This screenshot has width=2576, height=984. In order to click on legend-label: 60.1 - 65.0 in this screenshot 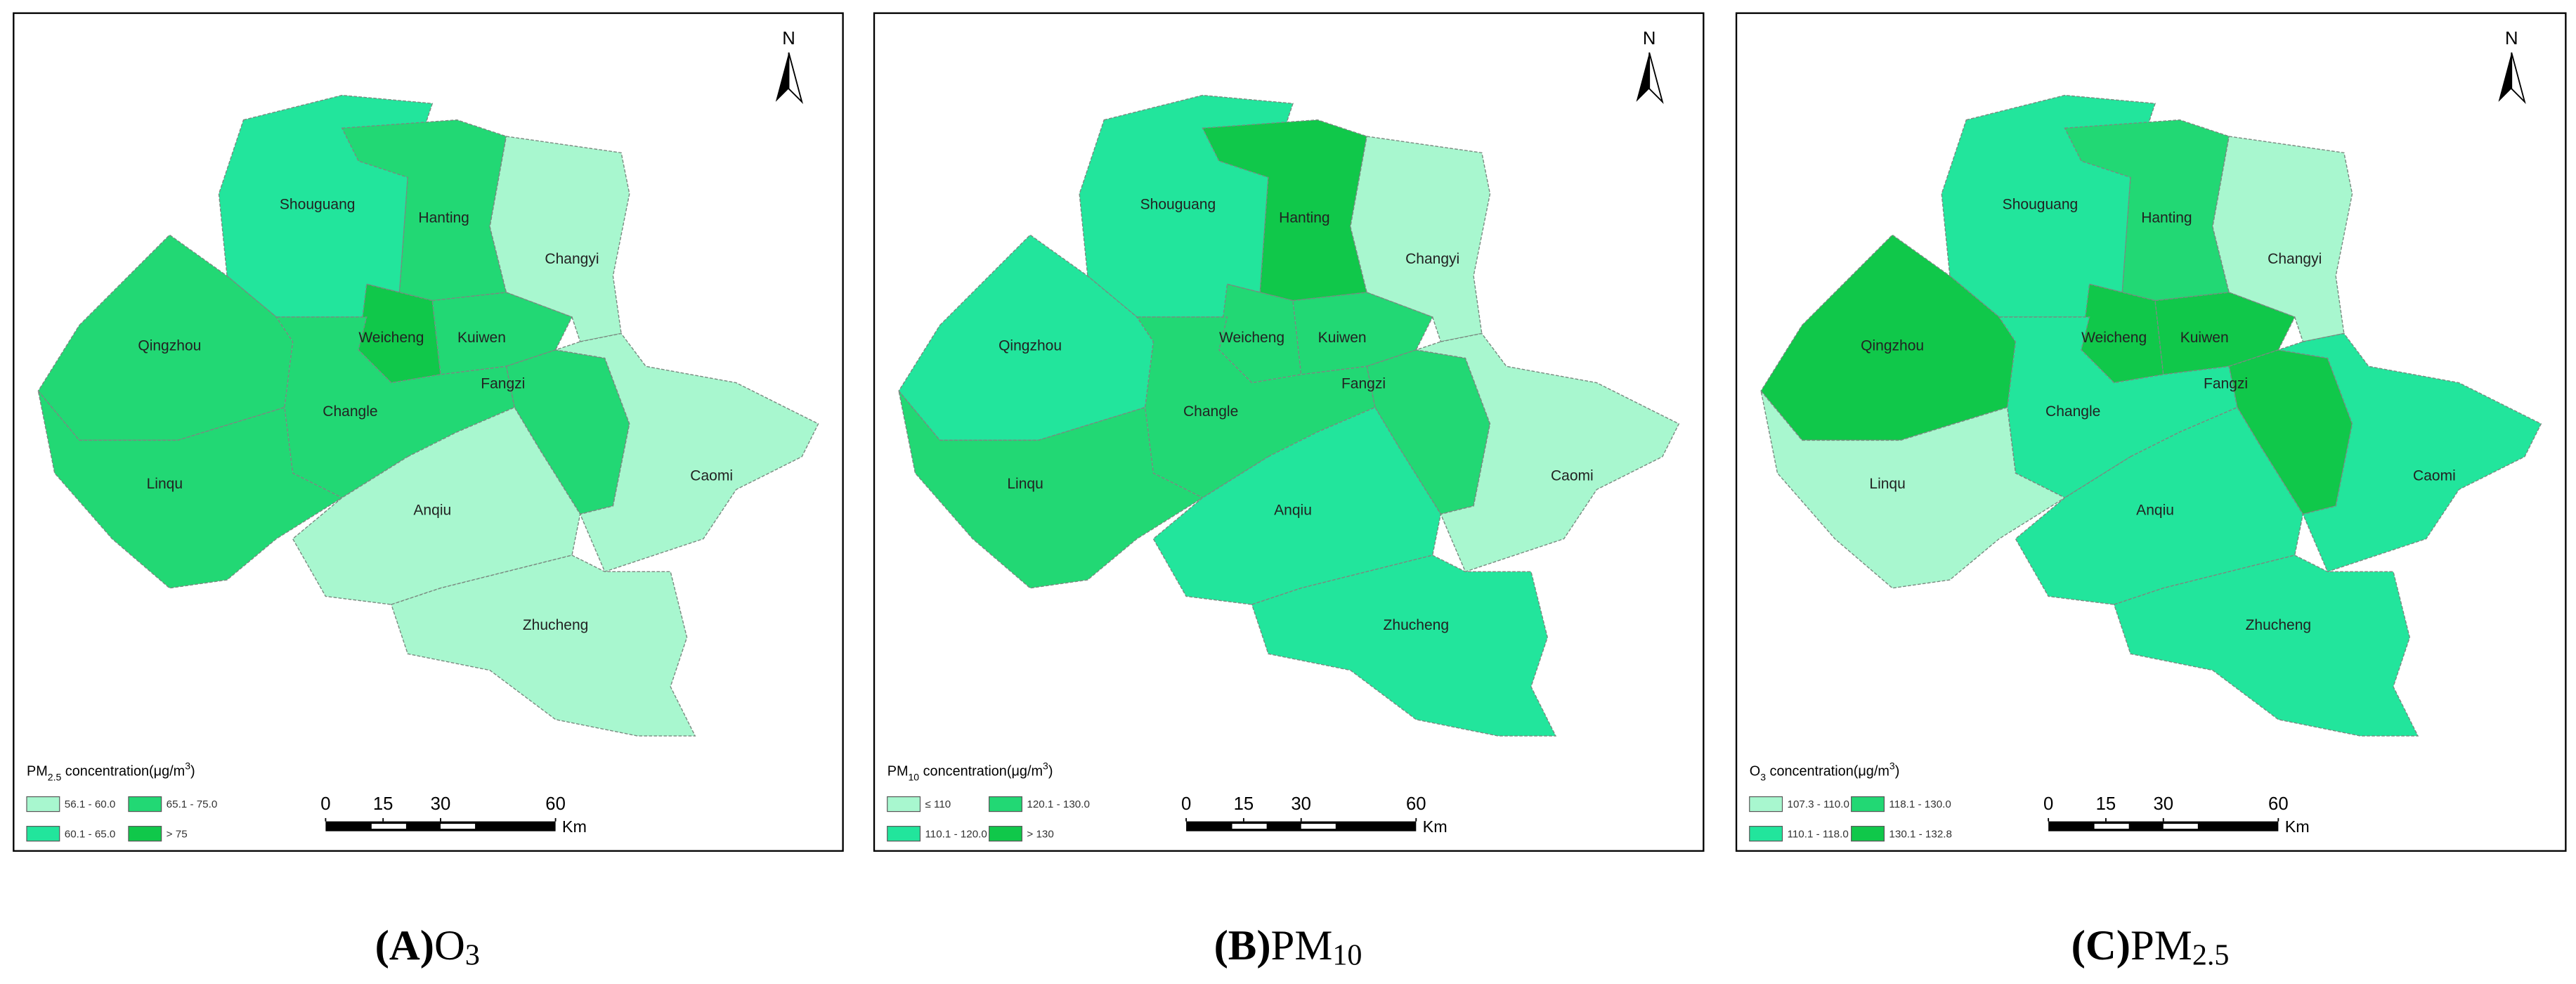, I will do `click(90, 834)`.